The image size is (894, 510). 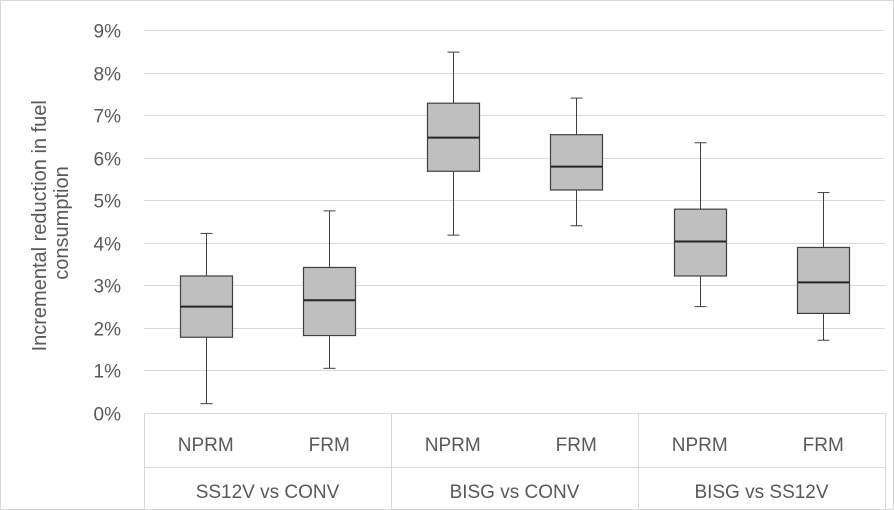 I want to click on y-tick-label: 3%, so click(x=108, y=287).